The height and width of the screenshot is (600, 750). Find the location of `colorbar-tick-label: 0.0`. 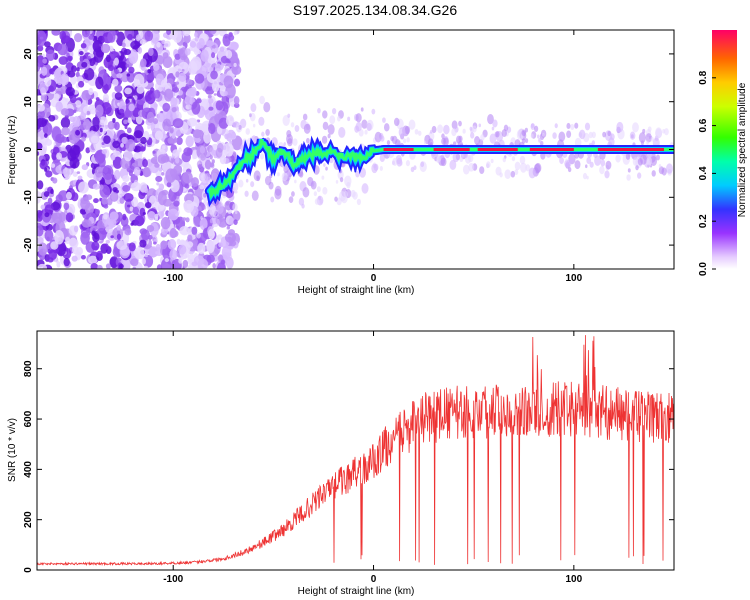

colorbar-tick-label: 0.0 is located at coordinates (703, 269).